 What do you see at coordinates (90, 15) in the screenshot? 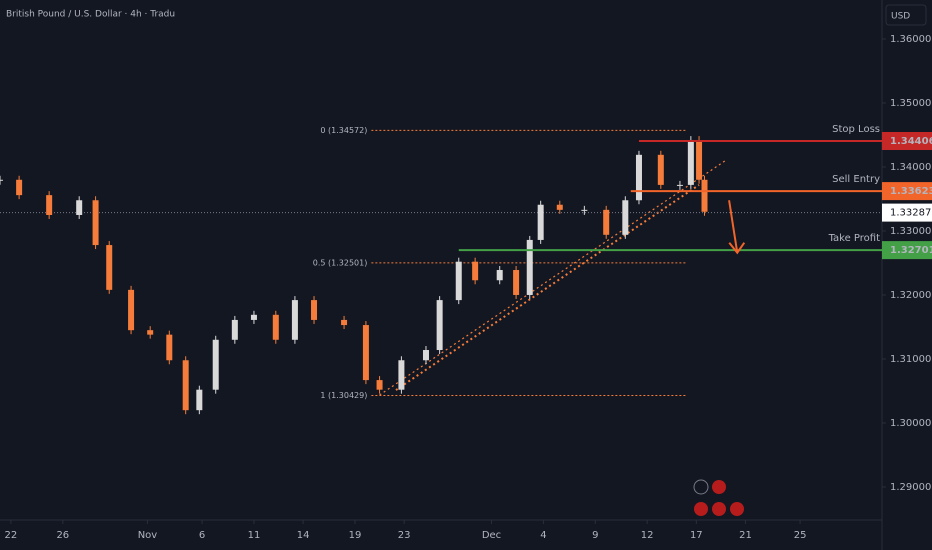
I see `chart-title: British Pound / U.S. Dollar · 4h · Tradu` at bounding box center [90, 15].